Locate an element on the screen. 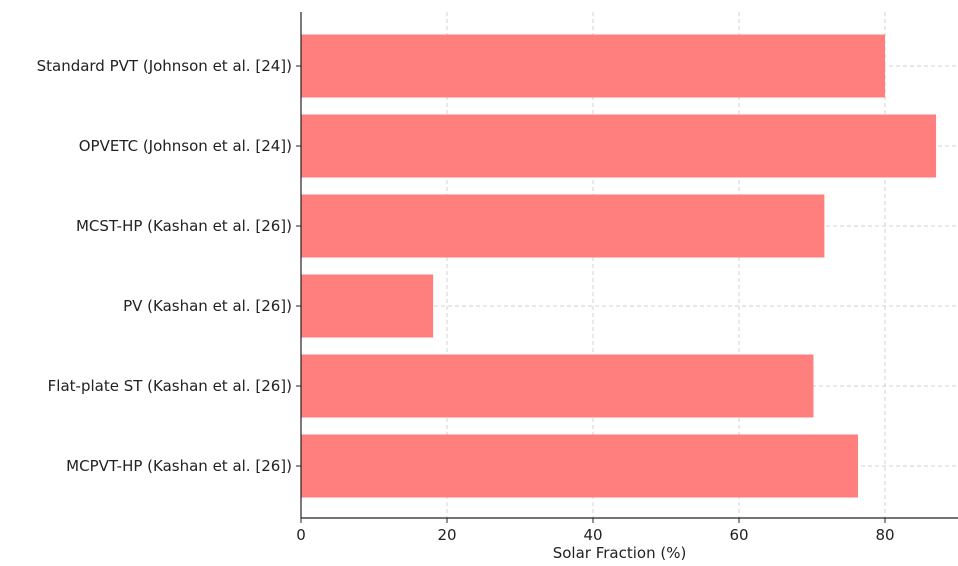  category-label: MCPVT-HP (Kashan et al. [26]) is located at coordinates (179, 466).